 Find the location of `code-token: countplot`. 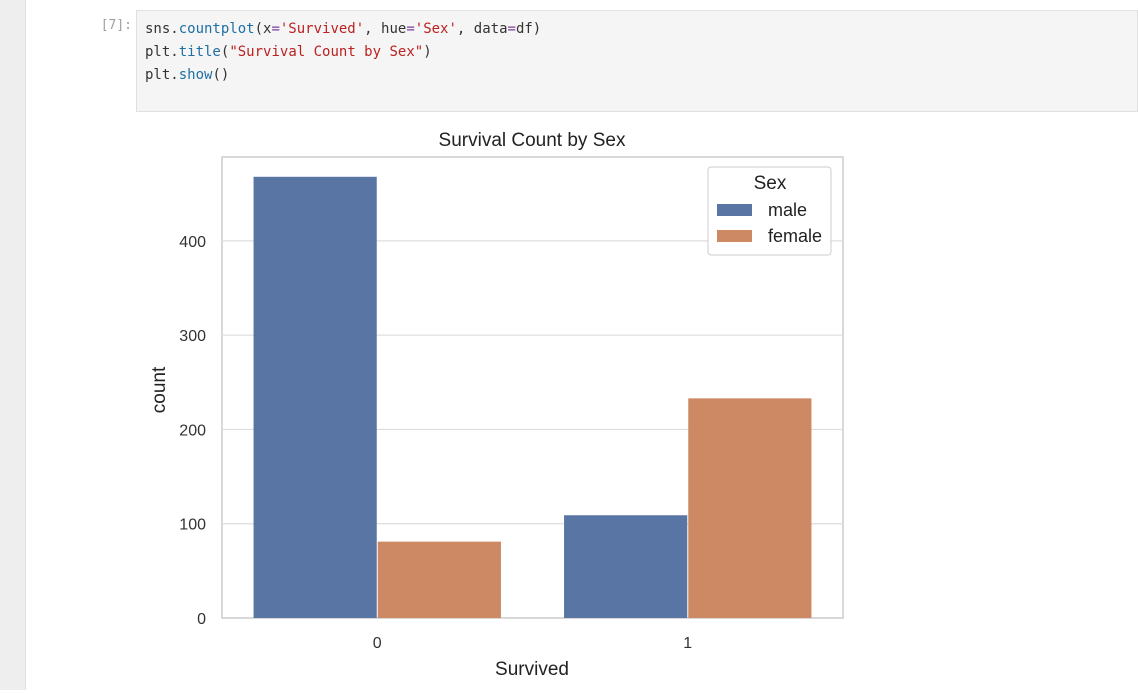

code-token: countplot is located at coordinates (216, 29).